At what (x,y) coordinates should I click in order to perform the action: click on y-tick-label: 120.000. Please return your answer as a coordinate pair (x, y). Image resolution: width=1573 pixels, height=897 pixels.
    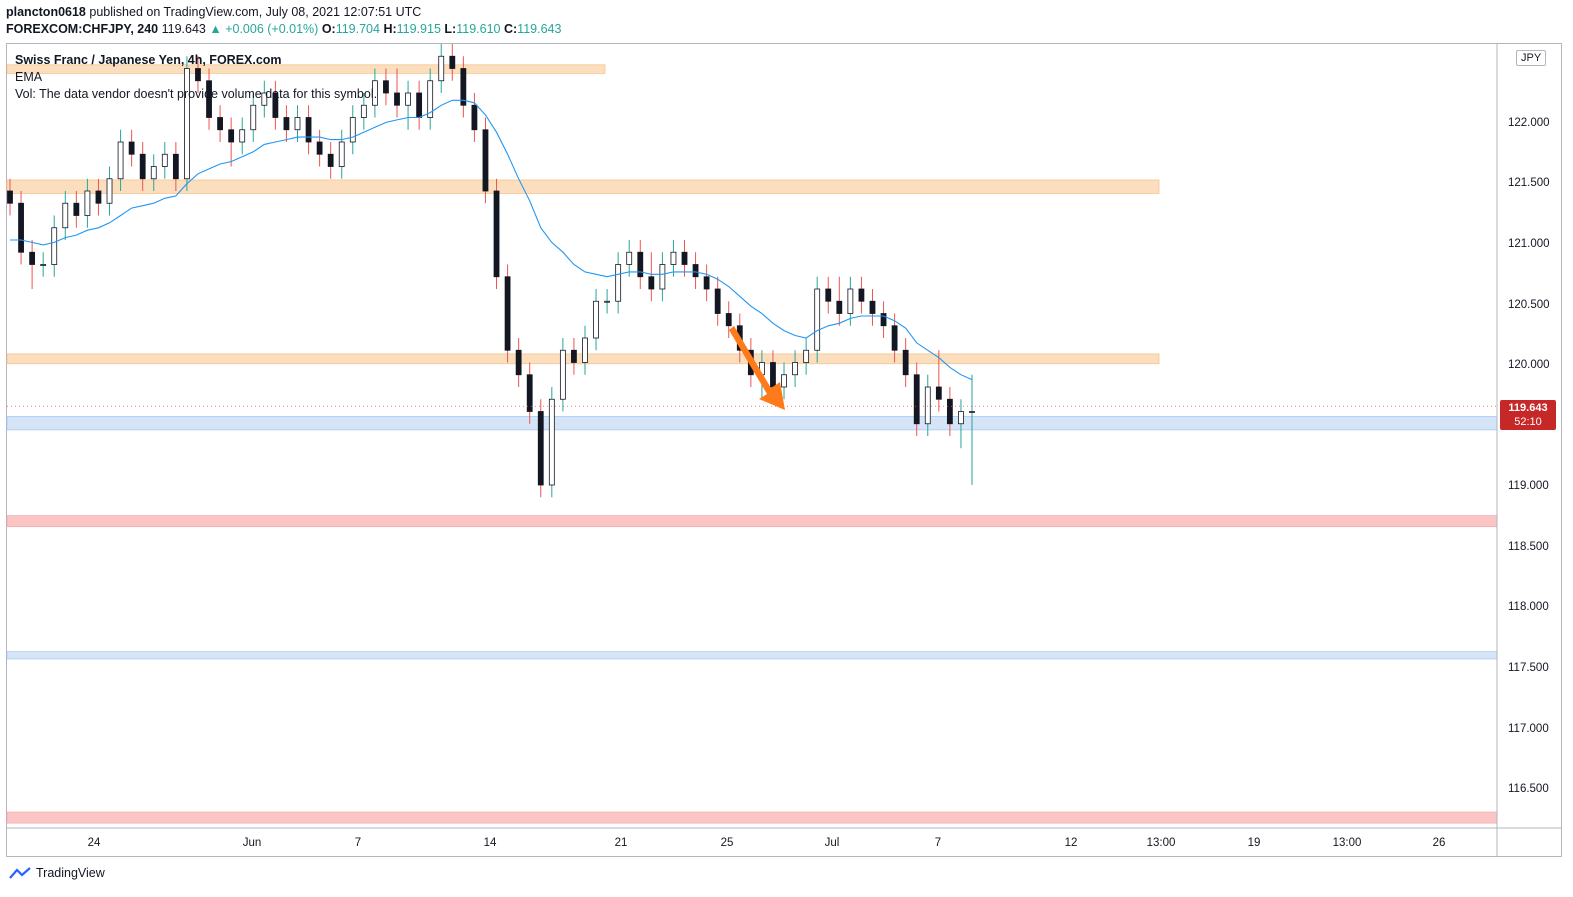
    Looking at the image, I should click on (1529, 365).